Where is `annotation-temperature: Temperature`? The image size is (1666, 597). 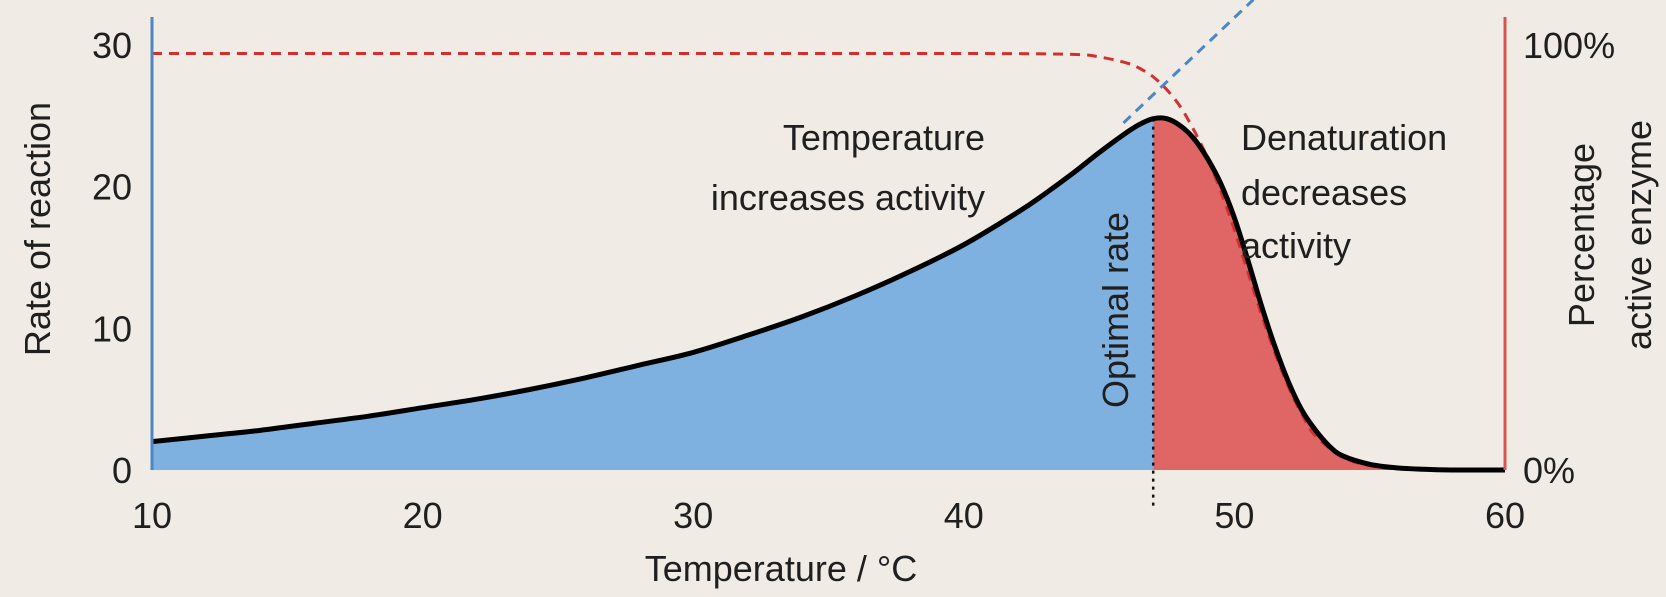
annotation-temperature: Temperature is located at coordinates (884, 137).